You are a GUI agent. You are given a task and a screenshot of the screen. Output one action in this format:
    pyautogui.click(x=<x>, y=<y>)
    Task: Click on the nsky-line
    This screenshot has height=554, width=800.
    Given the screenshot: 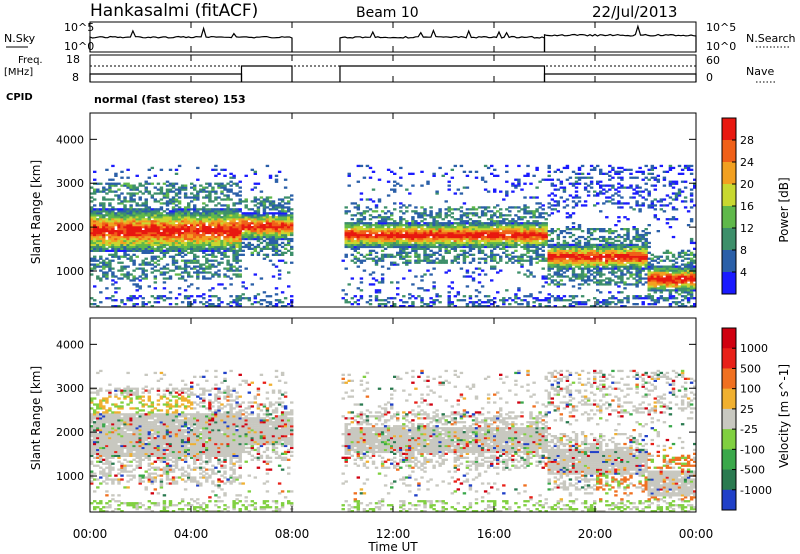 What is the action you would take?
    pyautogui.click(x=620, y=38)
    